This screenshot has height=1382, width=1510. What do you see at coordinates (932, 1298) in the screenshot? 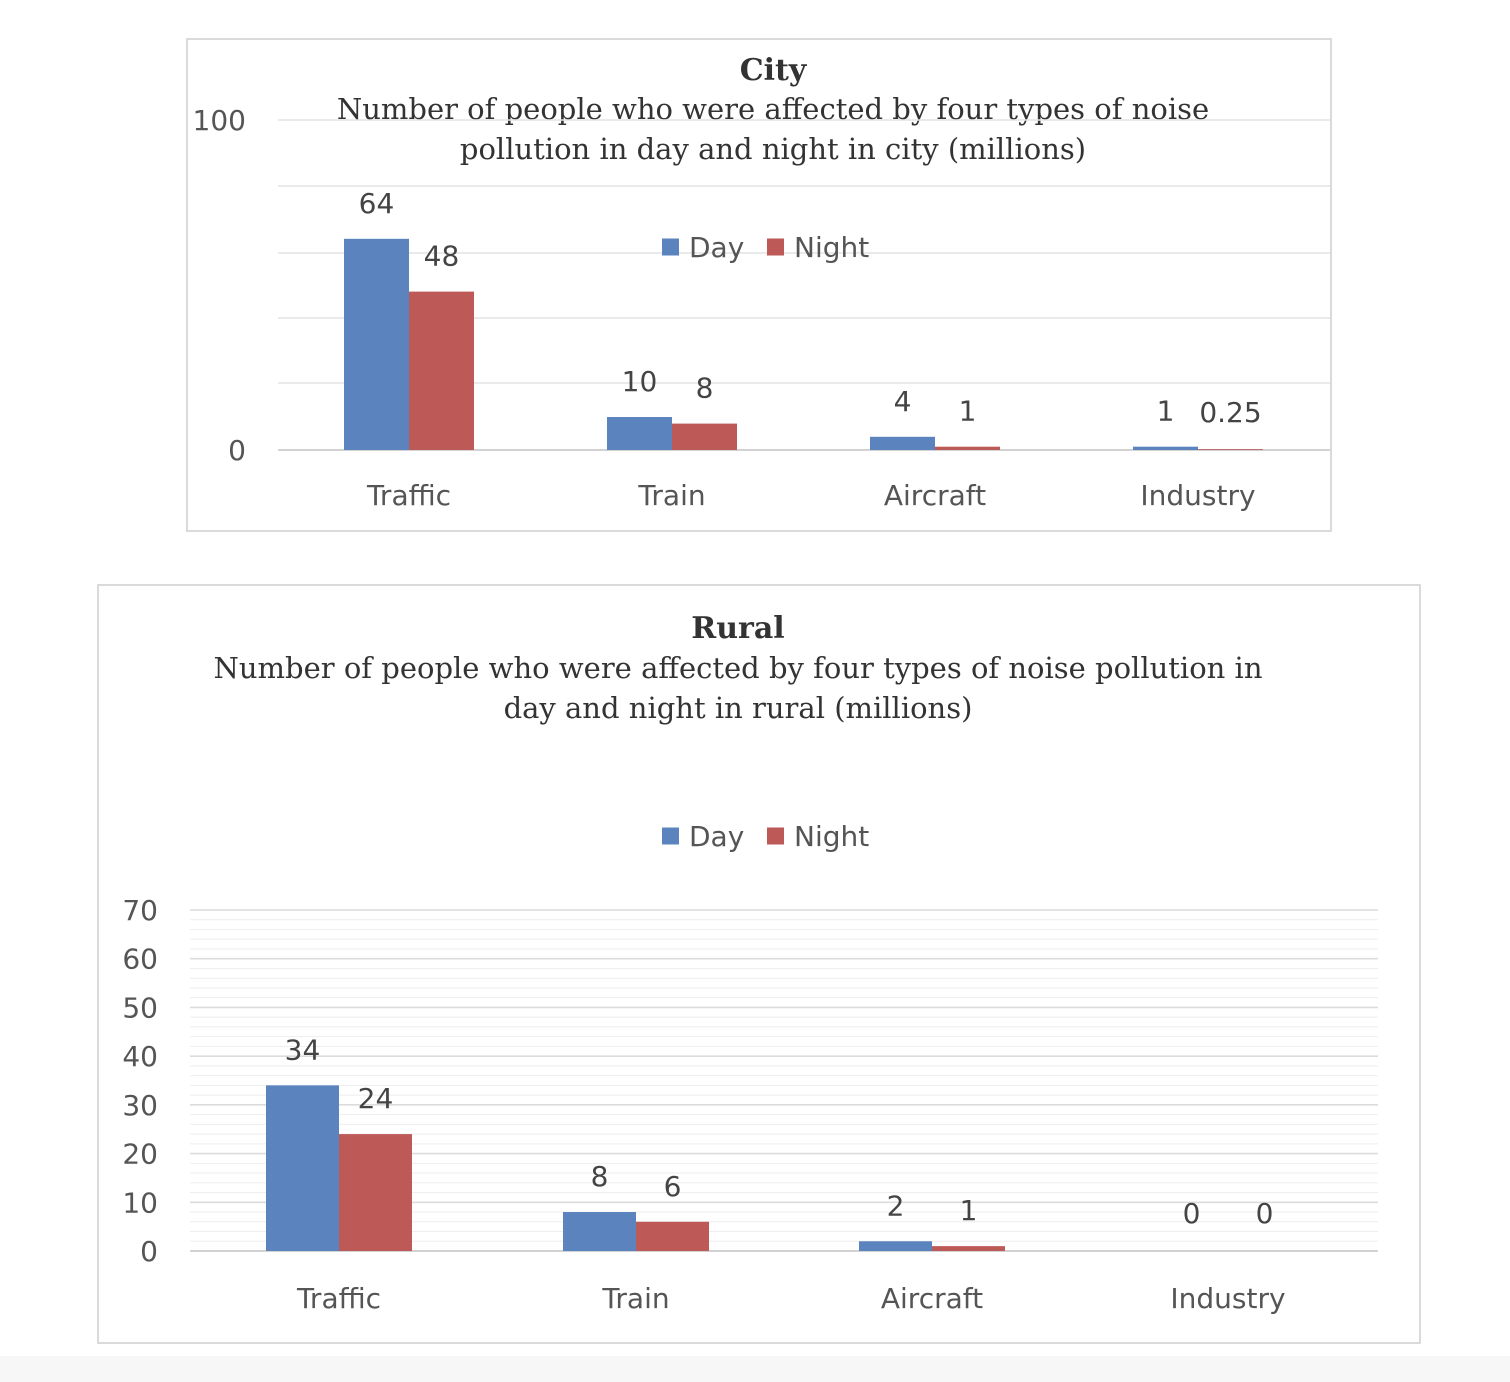
I see `rural-category-label: Aircraft` at bounding box center [932, 1298].